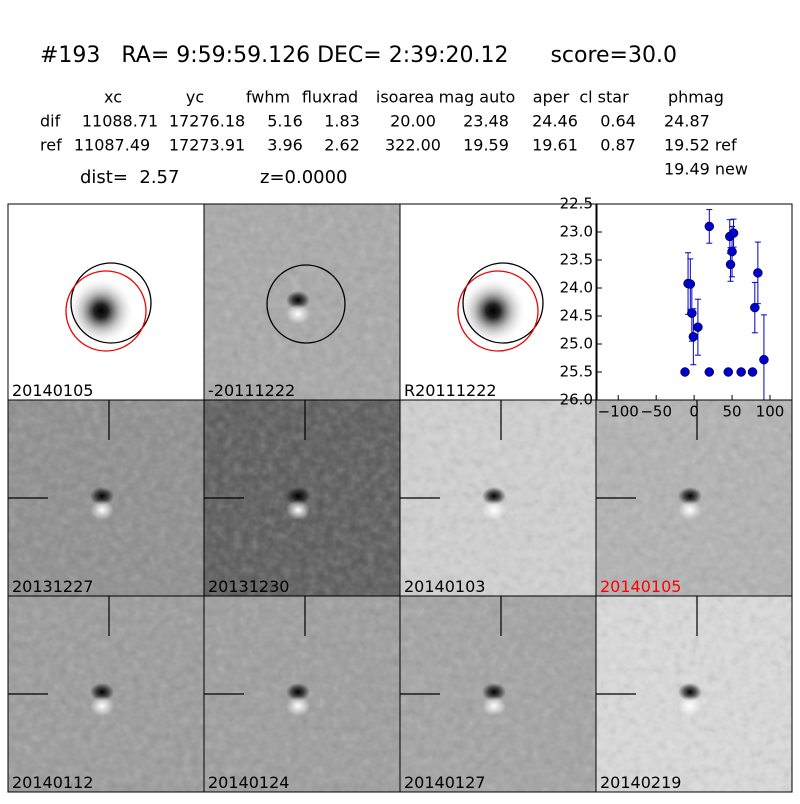 Image resolution: width=800 pixels, height=804 pixels. What do you see at coordinates (576, 344) in the screenshot?
I see `y-tick-label: 25.0` at bounding box center [576, 344].